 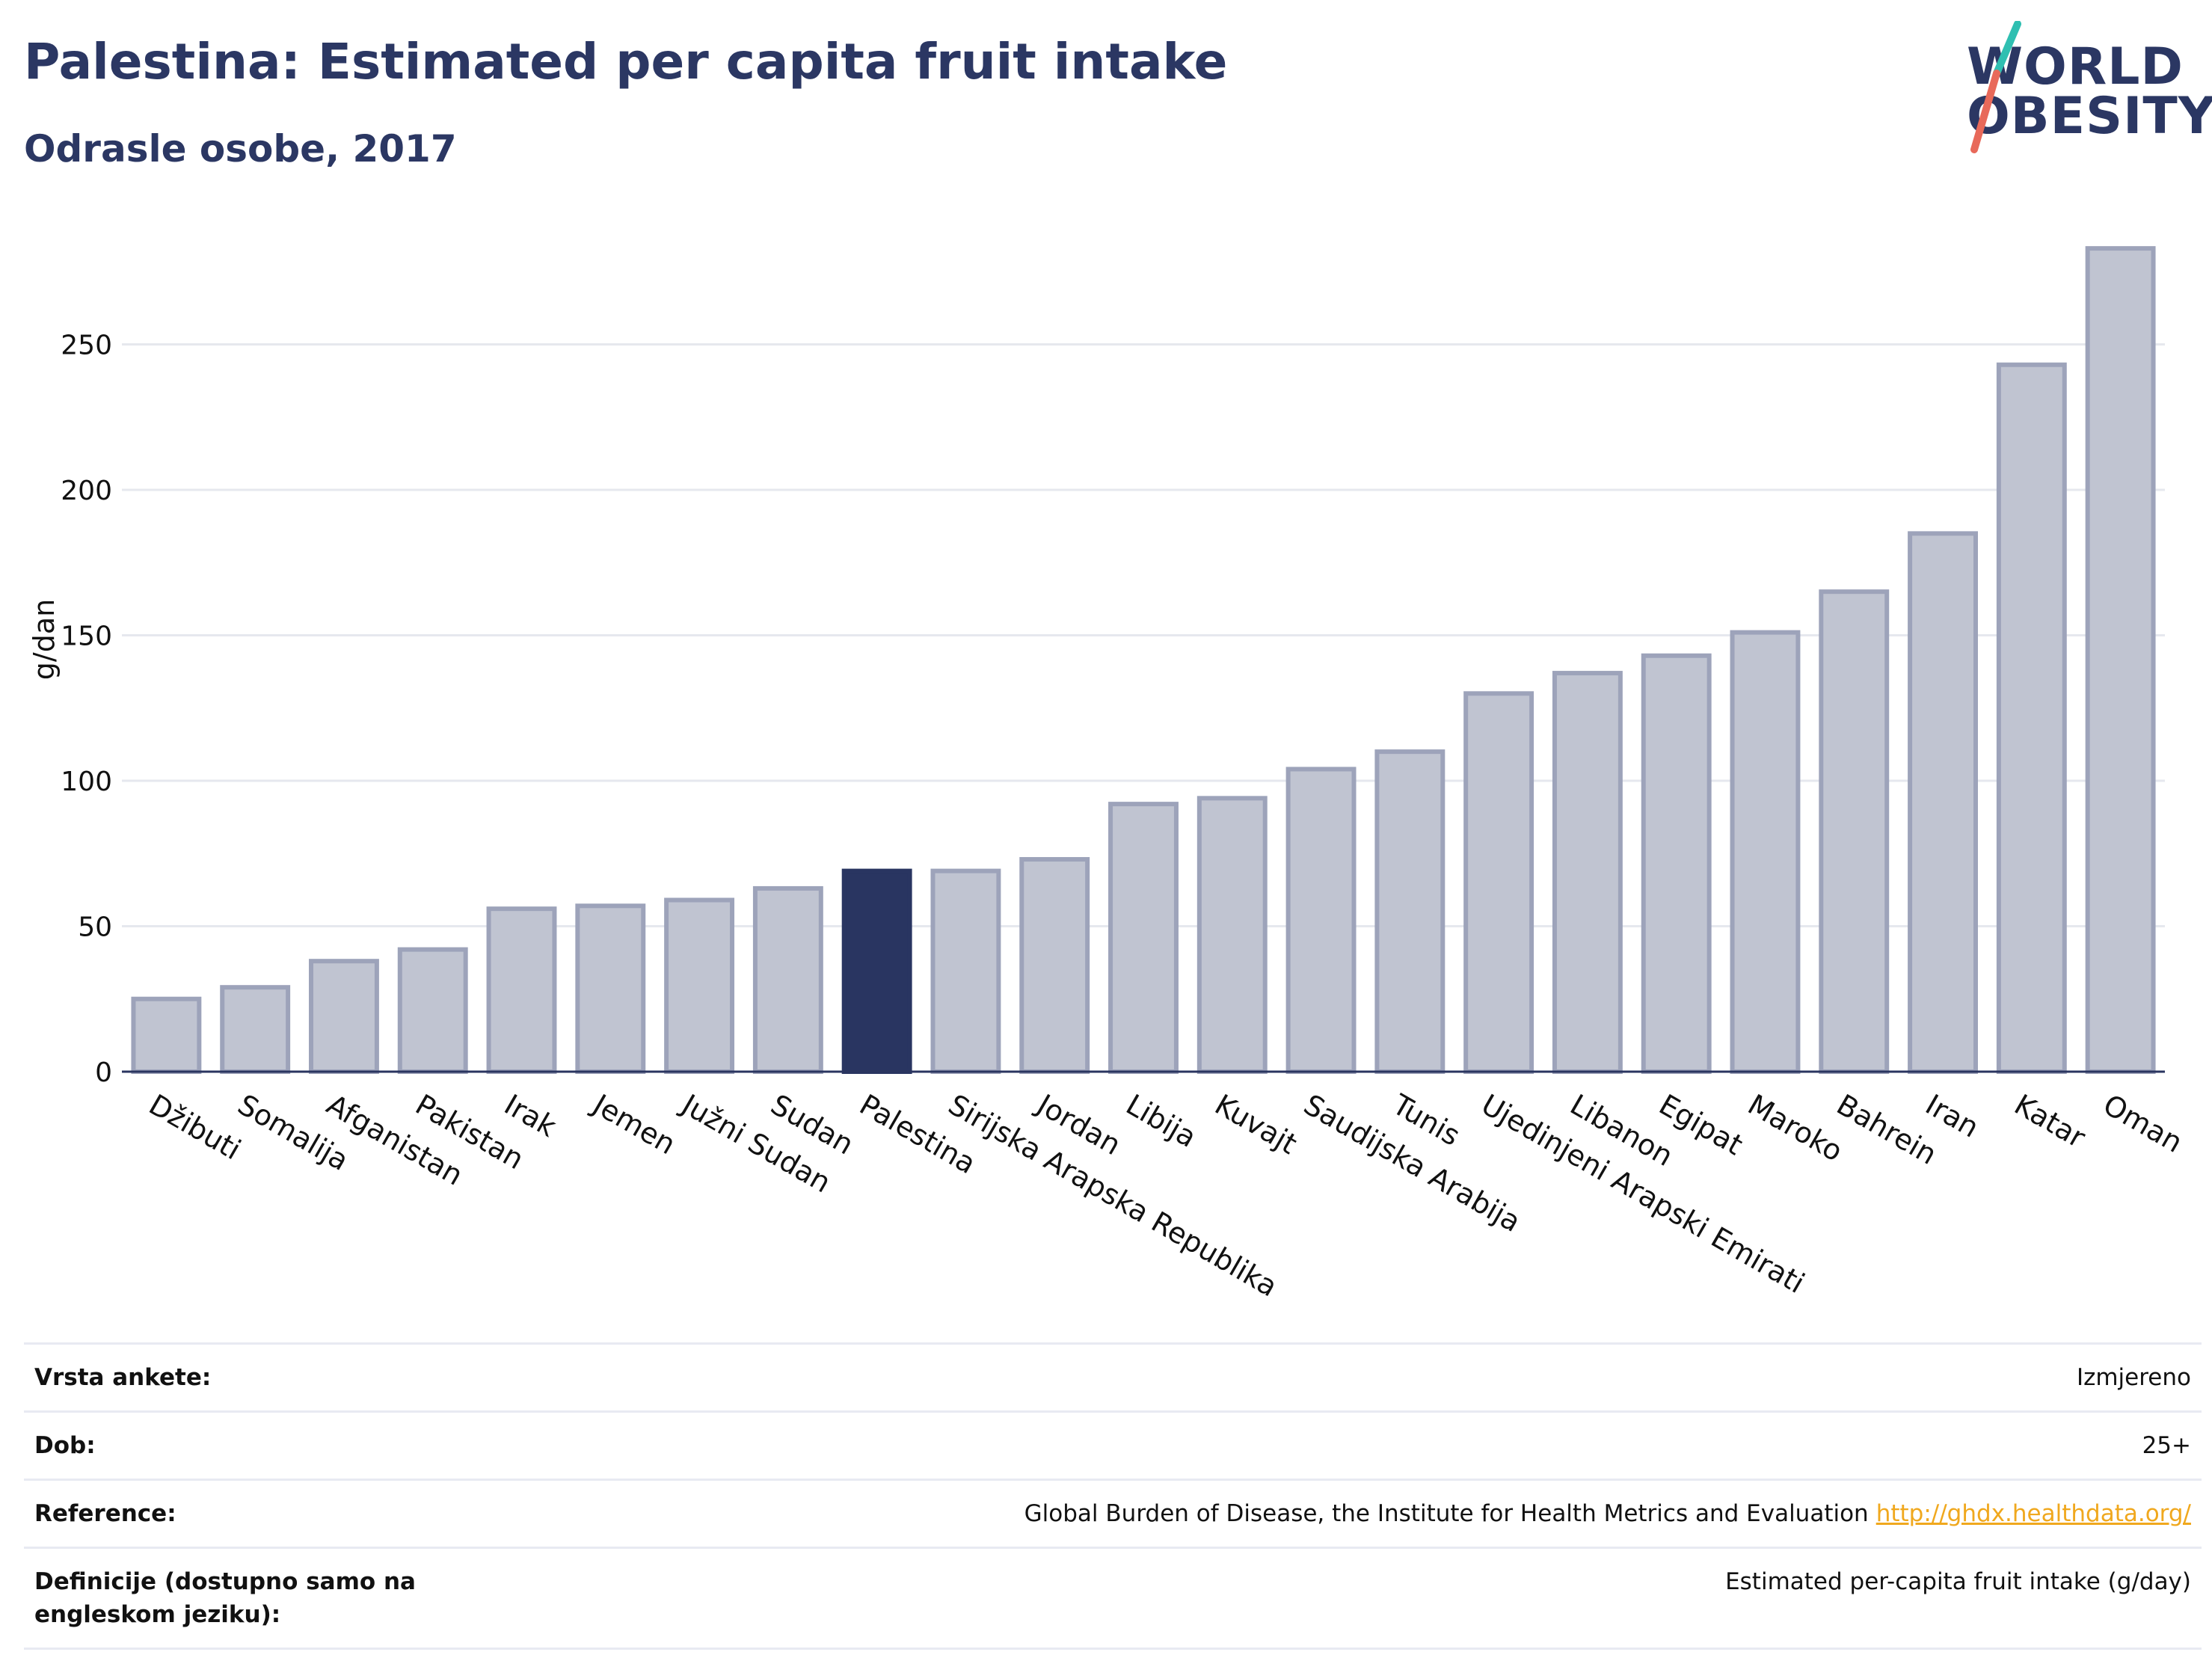 What do you see at coordinates (255, 1029) in the screenshot?
I see `bar-somalija` at bounding box center [255, 1029].